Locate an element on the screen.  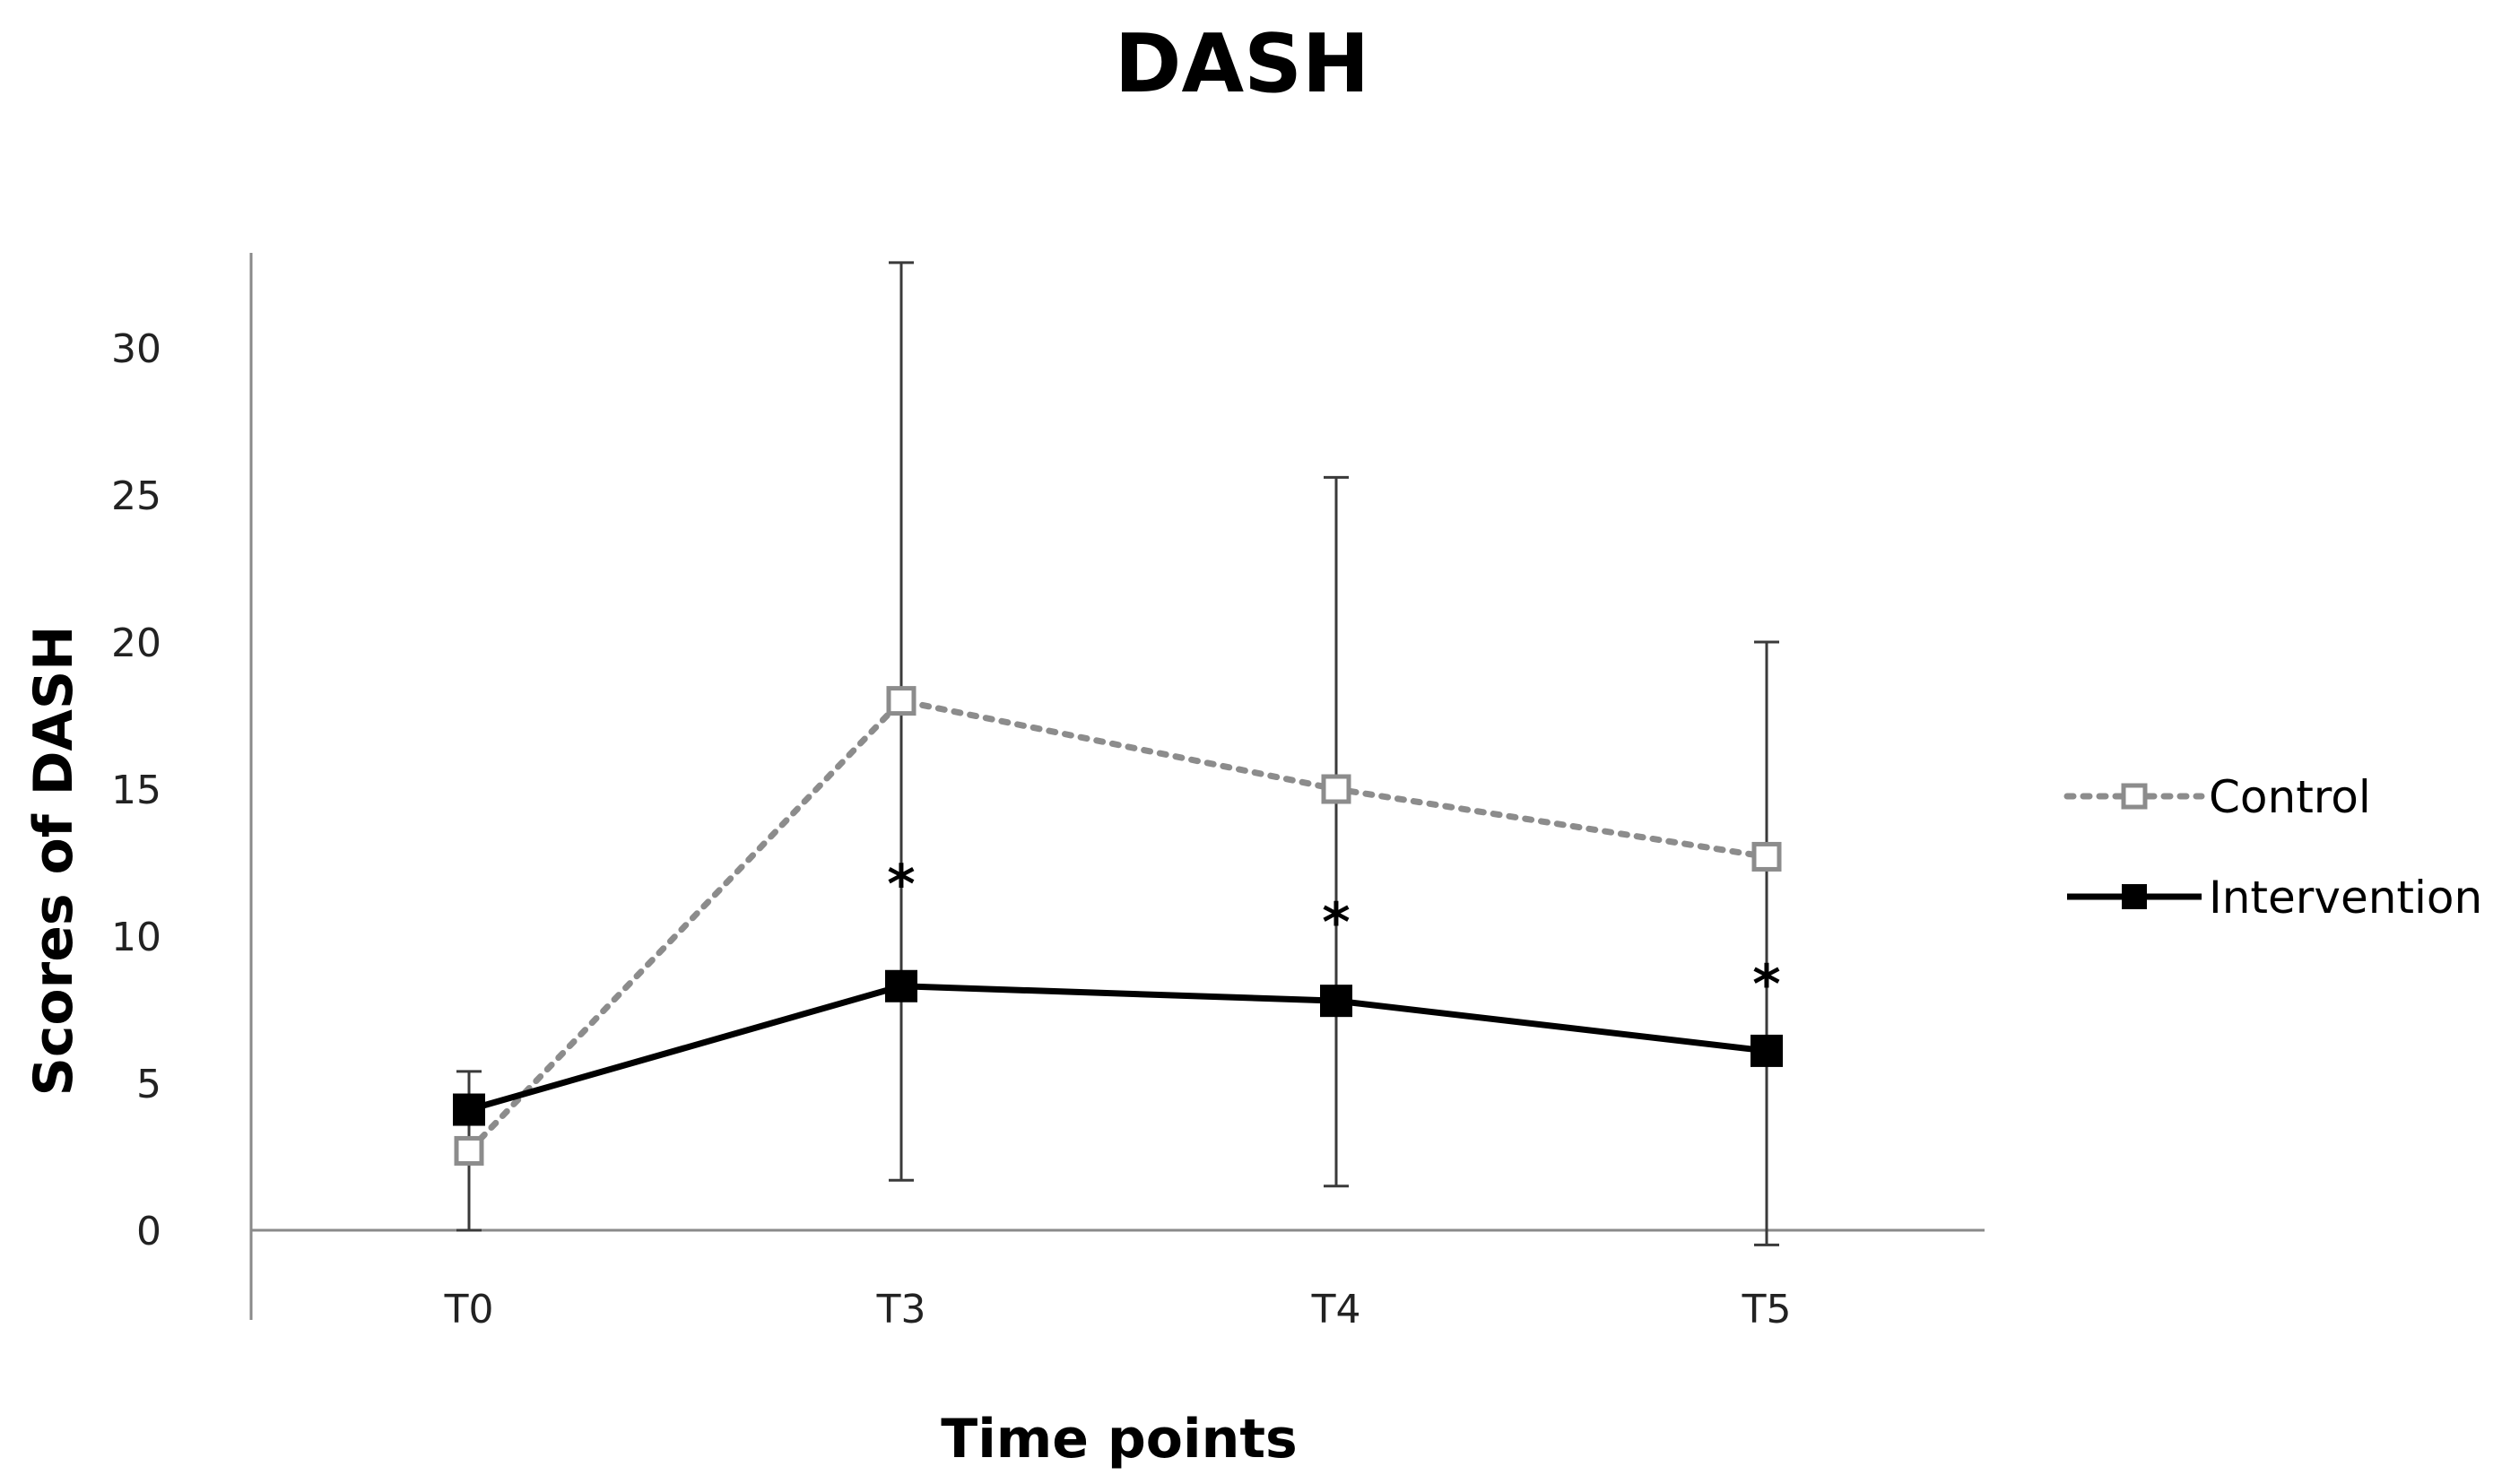
x-axis-title: Time points is located at coordinates (1119, 1439).